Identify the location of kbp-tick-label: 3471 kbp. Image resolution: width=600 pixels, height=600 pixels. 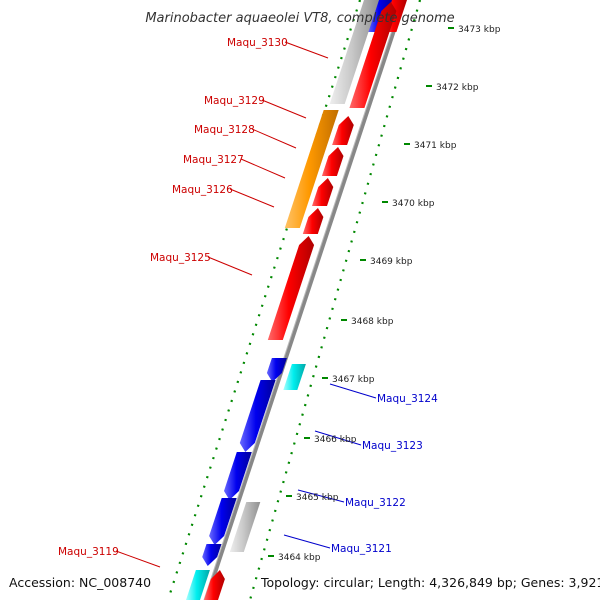
(435, 146).